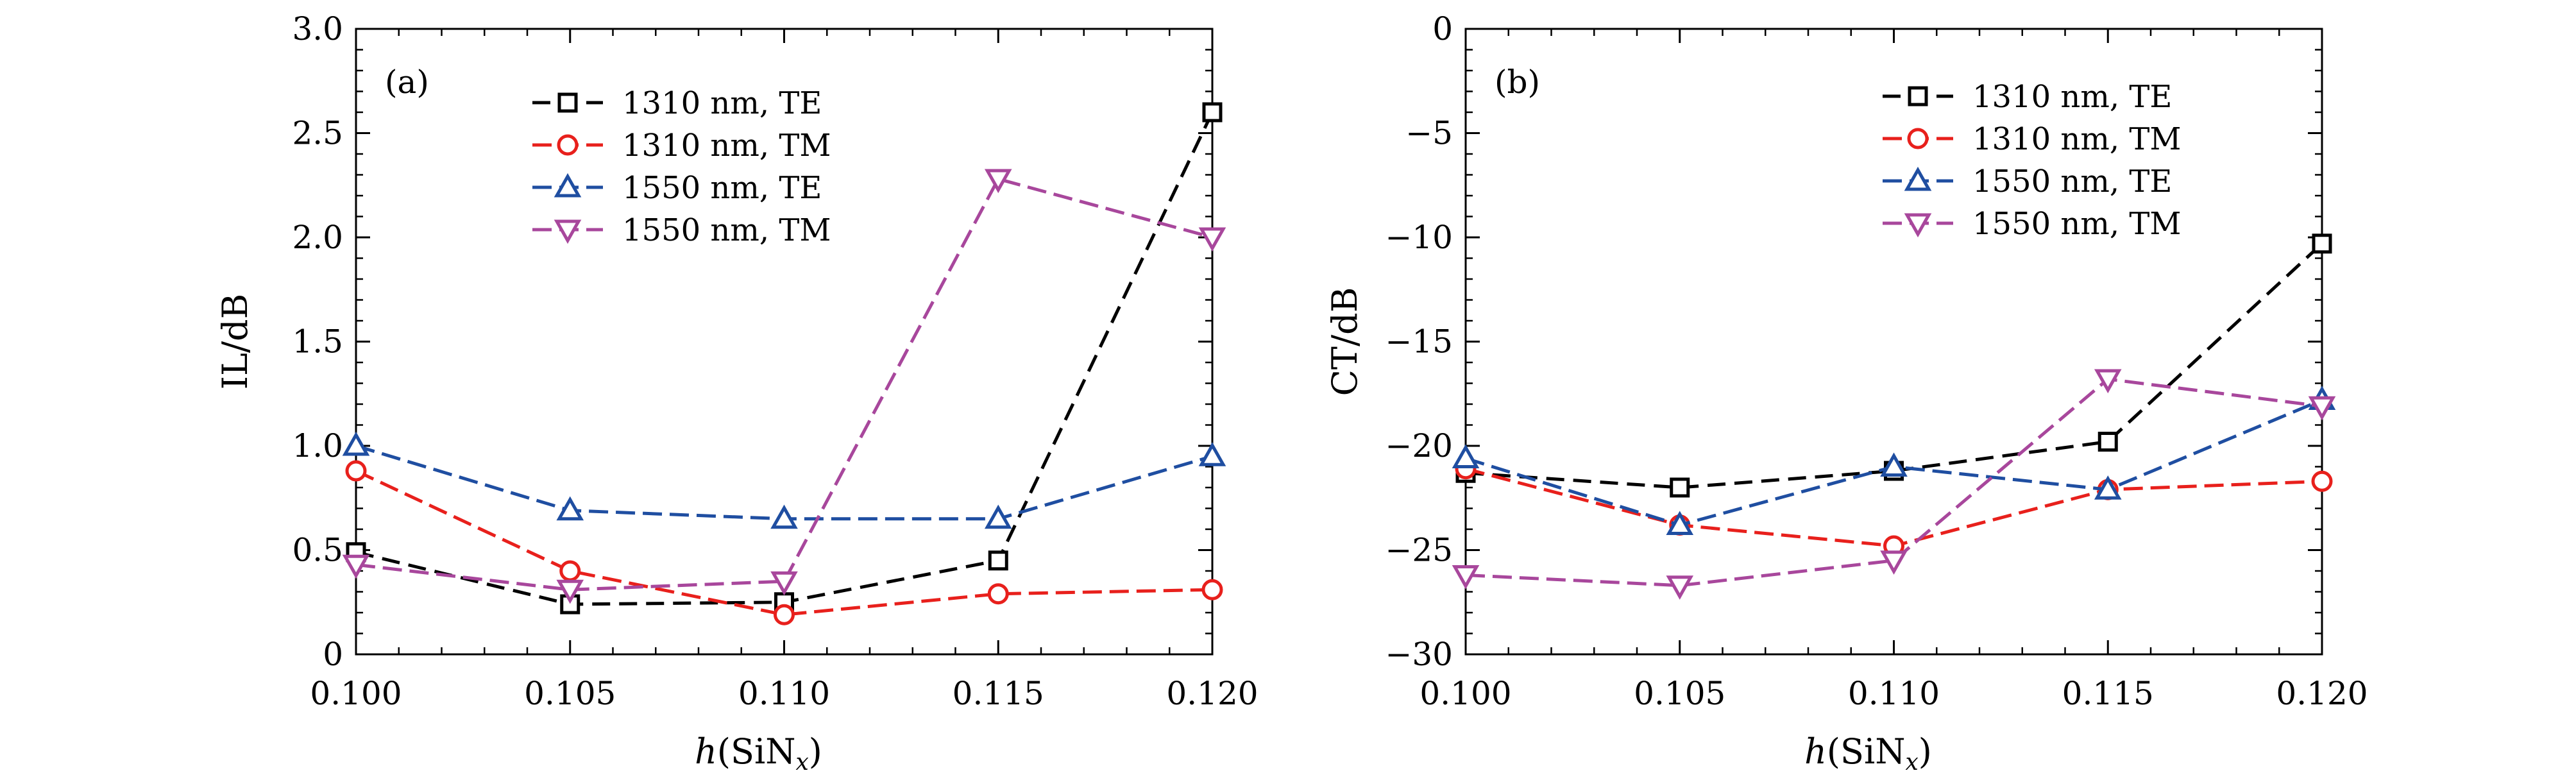 The height and width of the screenshot is (773, 2576). Describe the element at coordinates (317, 28) in the screenshot. I see `y-tick-label: 3.0` at that location.